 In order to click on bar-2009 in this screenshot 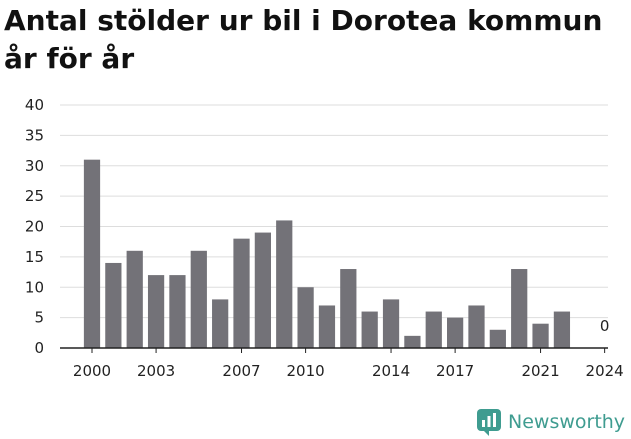, I will do `click(284, 284)`.